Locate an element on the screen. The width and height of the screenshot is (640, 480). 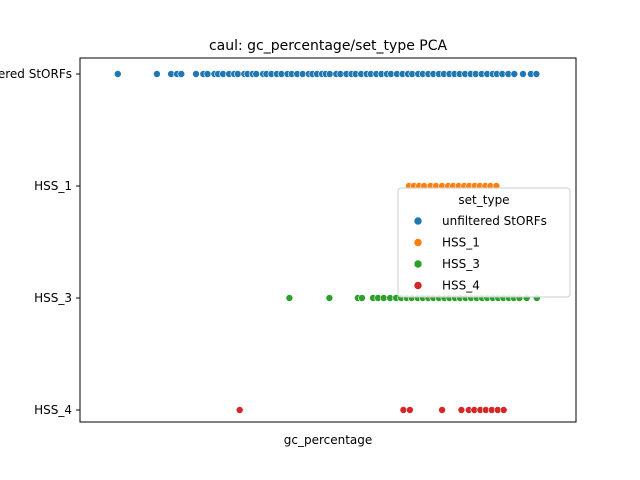
legend-label: HSS_3 is located at coordinates (461, 264).